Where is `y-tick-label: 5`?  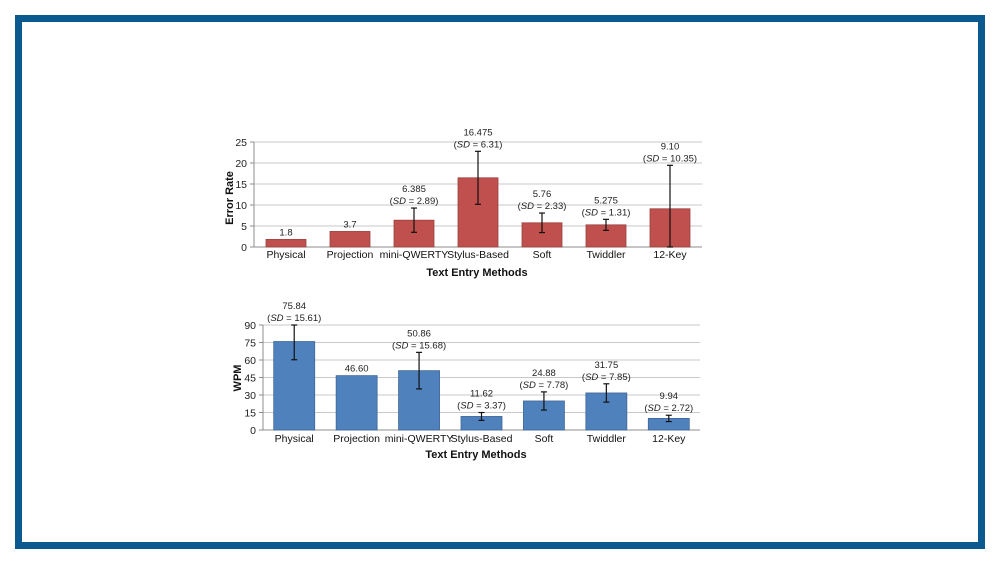
y-tick-label: 5 is located at coordinates (244, 227).